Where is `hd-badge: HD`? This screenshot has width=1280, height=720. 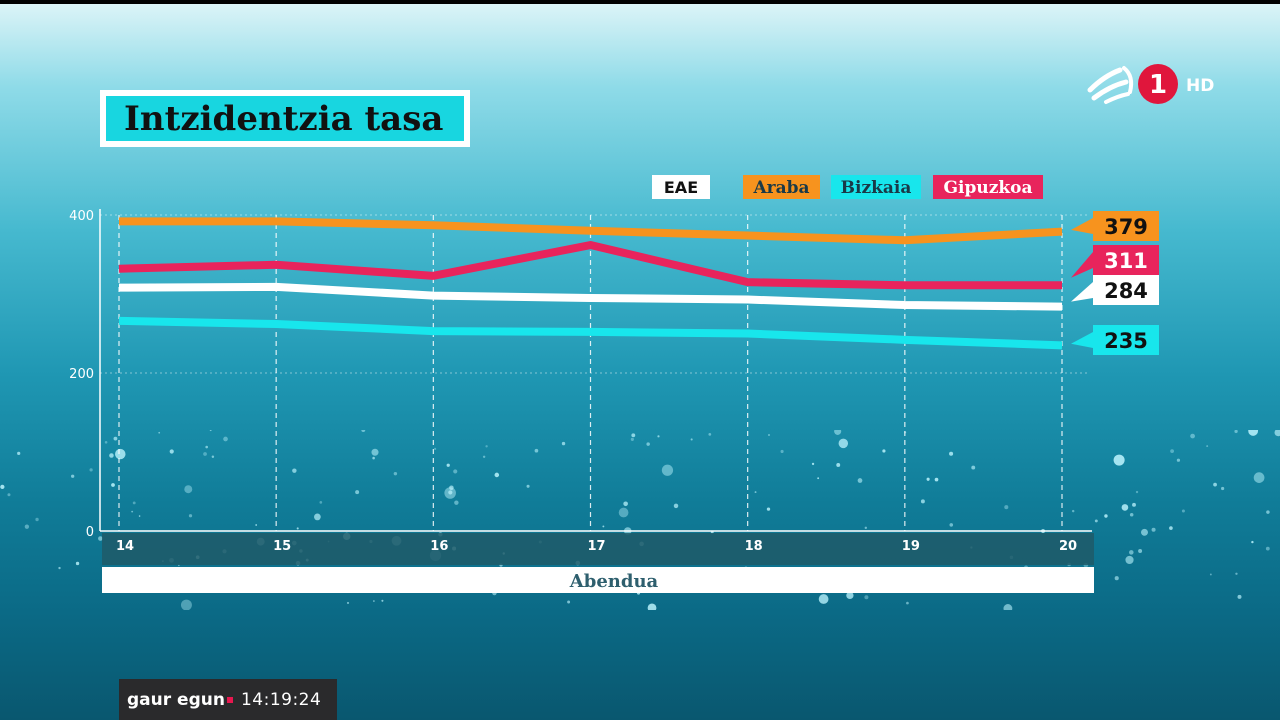
hd-badge: HD is located at coordinates (1200, 86).